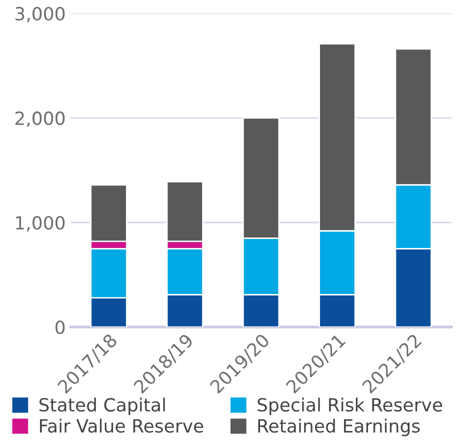 The image size is (456, 448). What do you see at coordinates (40, 14) in the screenshot?
I see `y-tick-label: 3,000` at bounding box center [40, 14].